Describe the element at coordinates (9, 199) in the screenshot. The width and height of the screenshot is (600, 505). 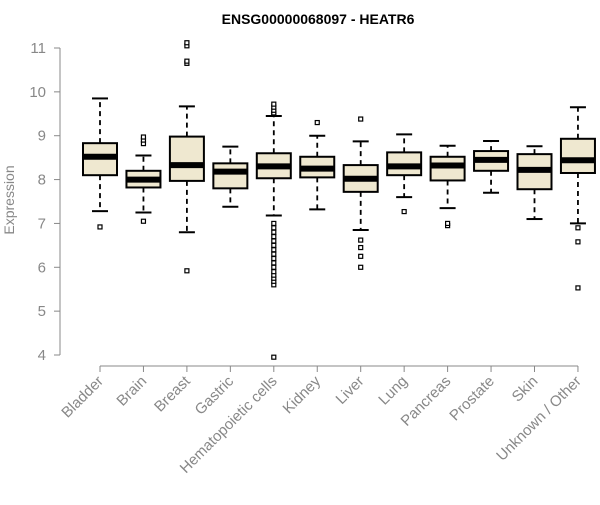
I see `y-axis-label: Expression` at that location.